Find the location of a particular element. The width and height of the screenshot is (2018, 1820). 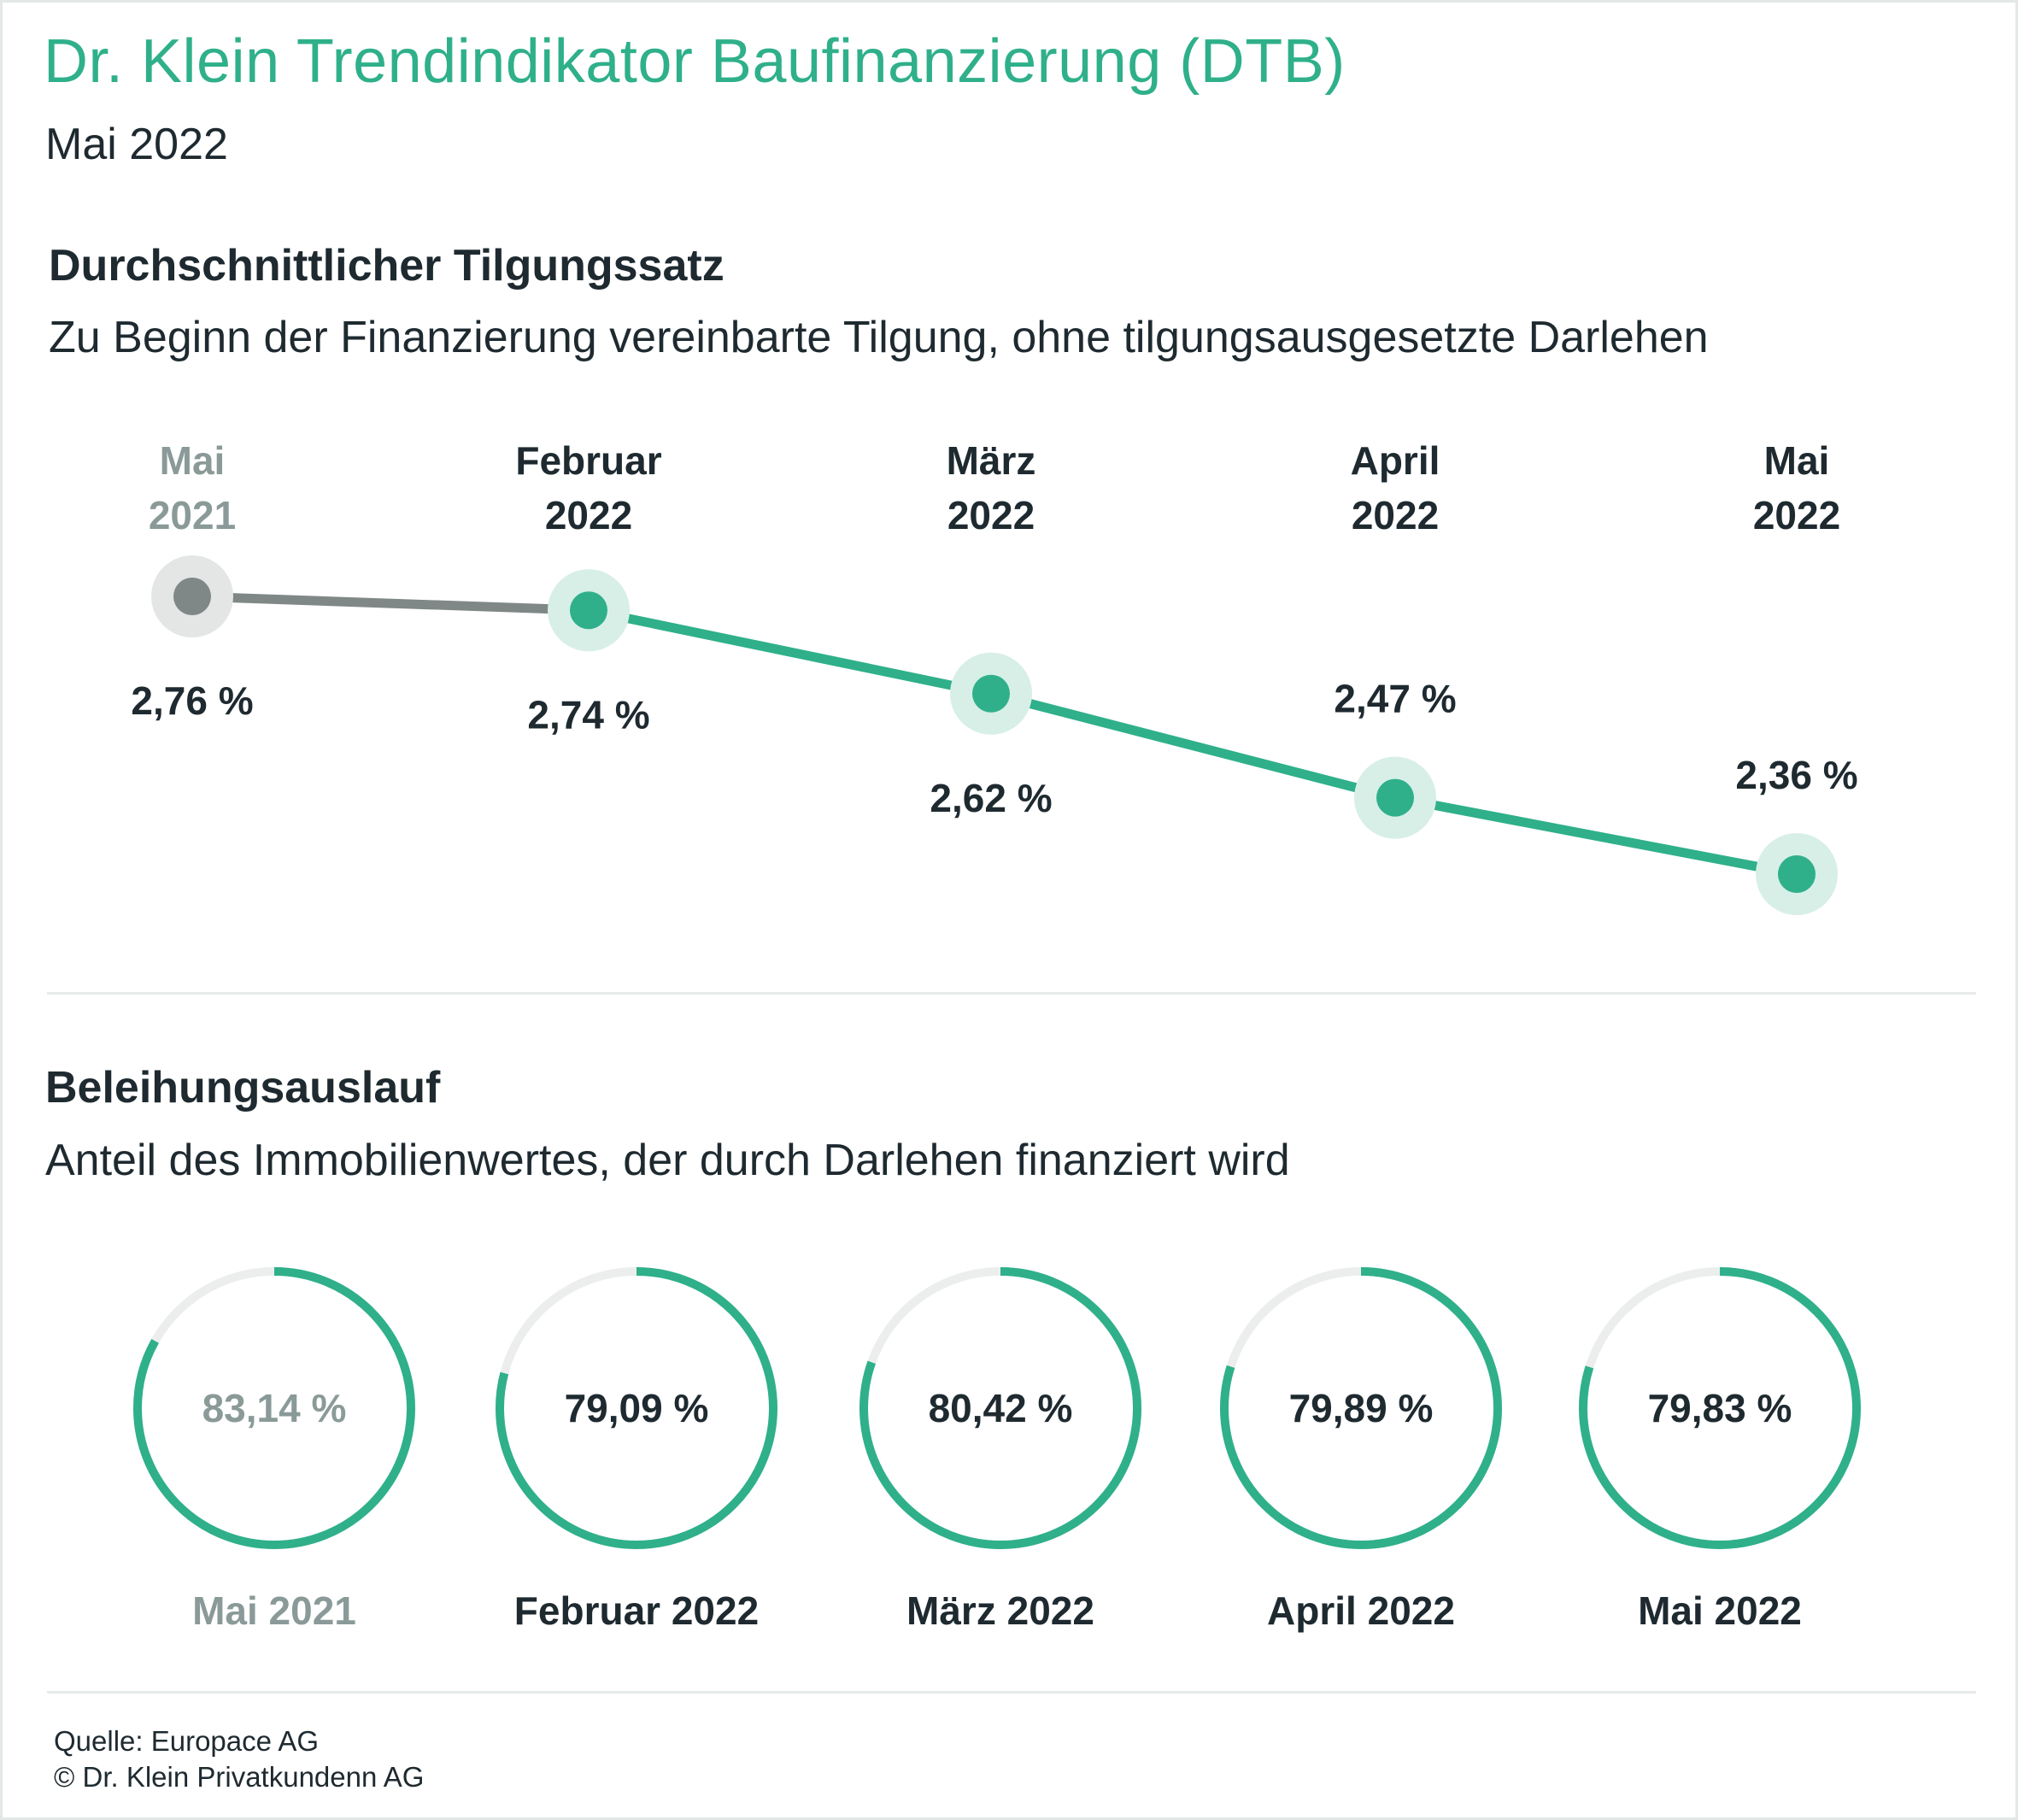

x-axis-month-label: März is located at coordinates (992, 460).